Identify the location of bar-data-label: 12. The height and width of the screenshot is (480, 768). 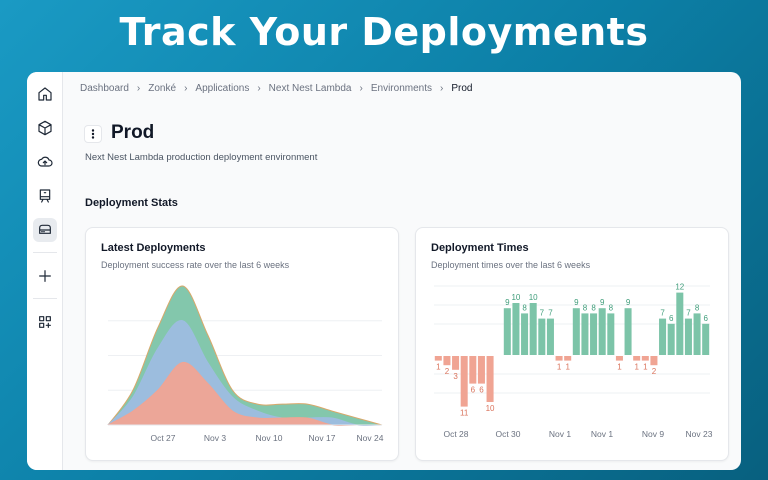
(679, 287).